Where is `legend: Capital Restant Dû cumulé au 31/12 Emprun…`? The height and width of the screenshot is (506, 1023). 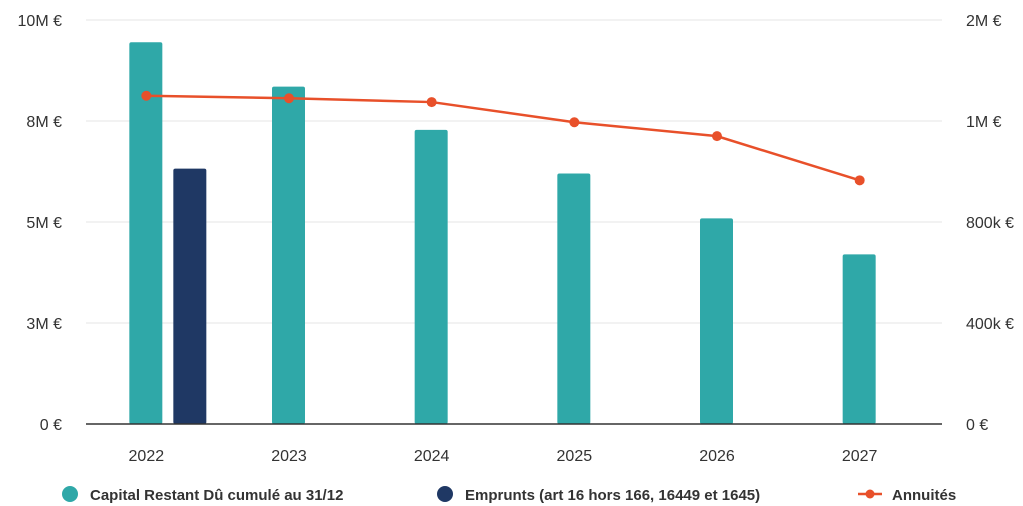
legend: Capital Restant Dû cumulé au 31/12 Emprun… is located at coordinates (509, 495).